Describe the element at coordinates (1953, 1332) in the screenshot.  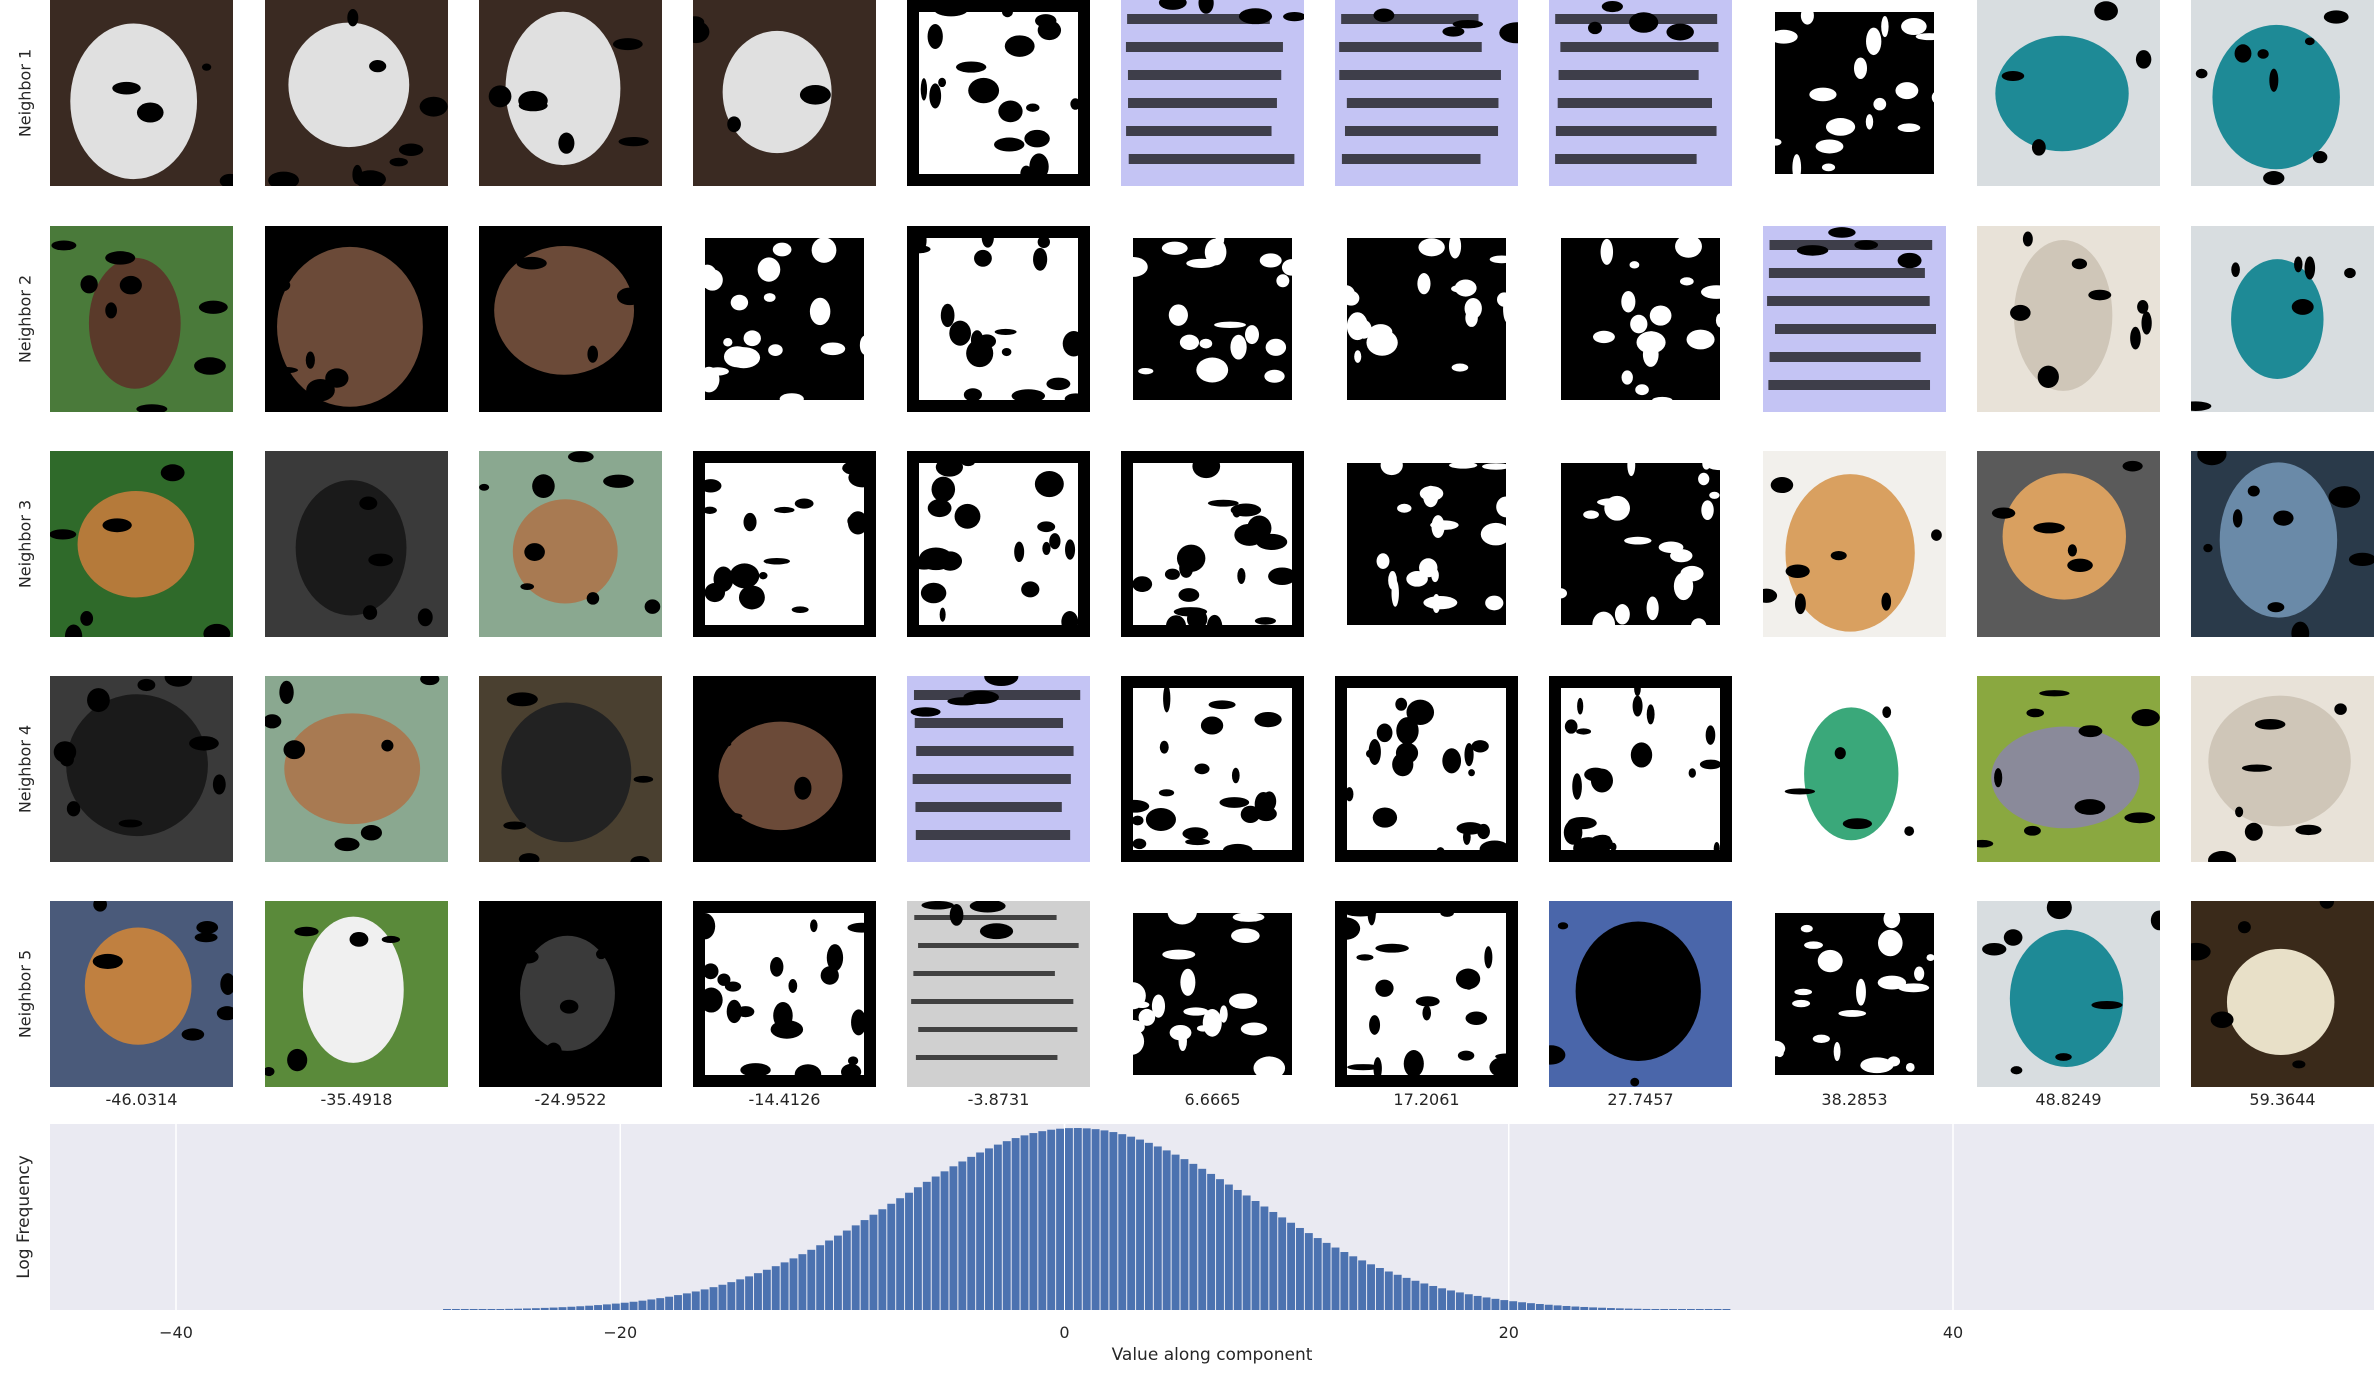
I see `x-tick-label: 40` at that location.